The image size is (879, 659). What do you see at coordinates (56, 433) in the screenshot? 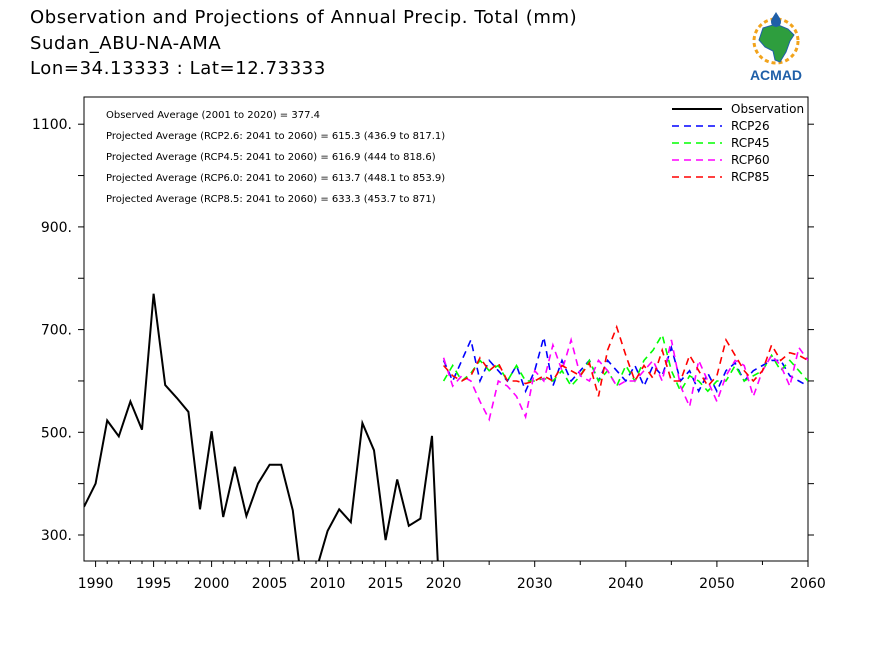
I see `y-tick-label: 500.` at bounding box center [56, 433].